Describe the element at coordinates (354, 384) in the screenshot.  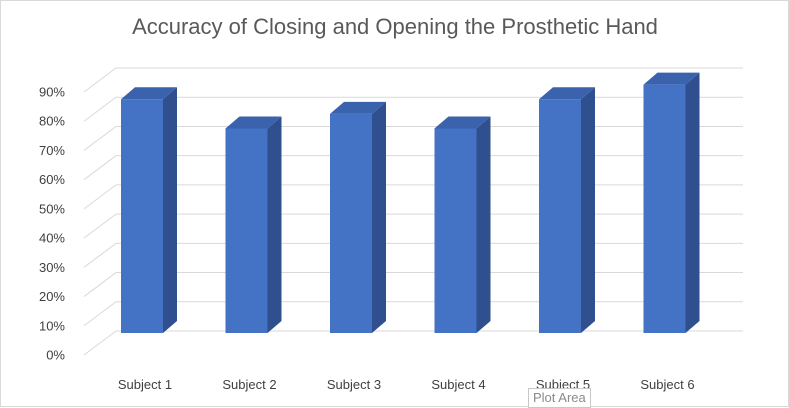
I see `x-category-label: Subject 3` at that location.